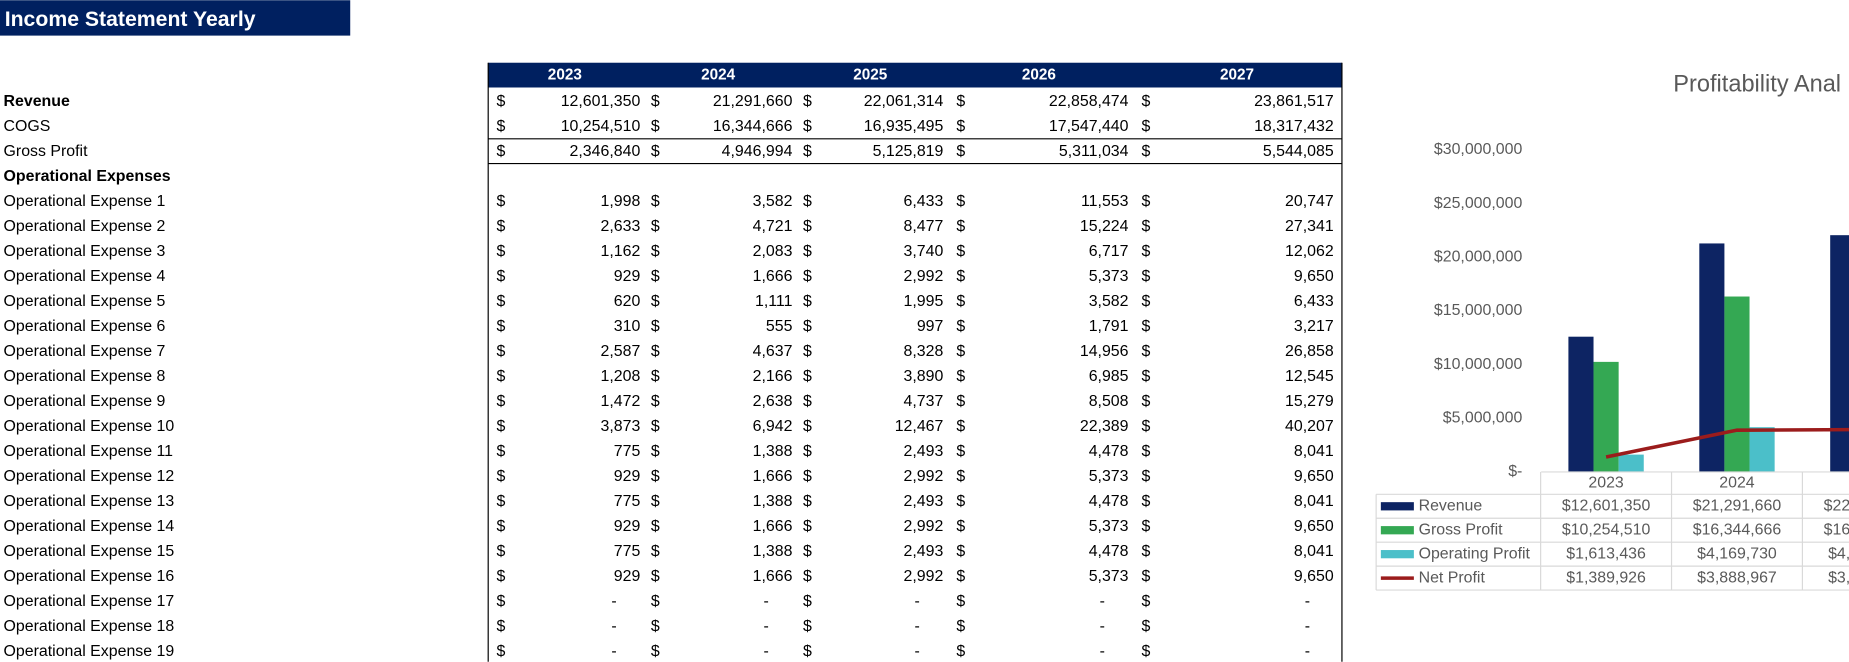 The image size is (1849, 662). What do you see at coordinates (1294, 101) in the screenshot?
I see `cell-value: 23,861,517` at bounding box center [1294, 101].